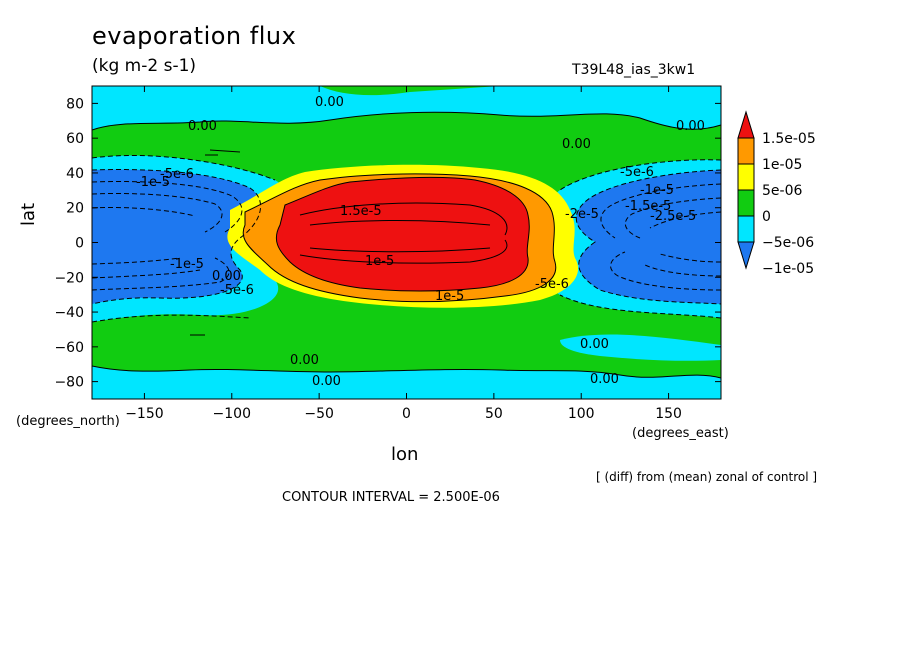  Describe the element at coordinates (494, 414) in the screenshot. I see `x-tick-label: 50` at that location.